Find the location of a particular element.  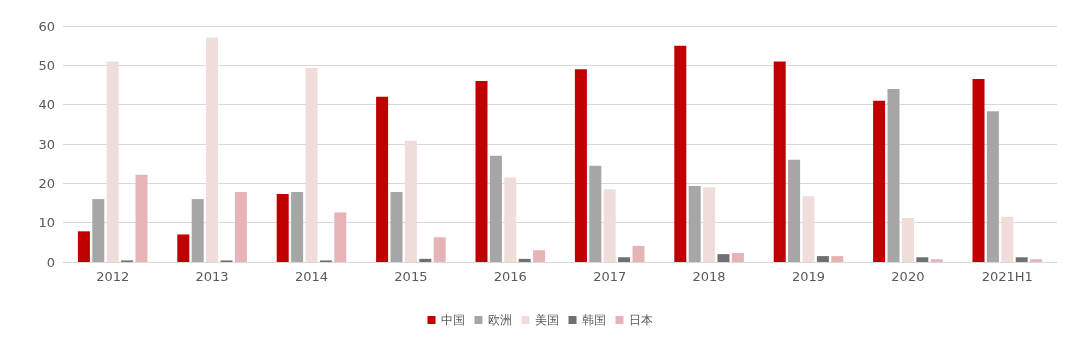

x-tick-label: 2013 is located at coordinates (212, 276).